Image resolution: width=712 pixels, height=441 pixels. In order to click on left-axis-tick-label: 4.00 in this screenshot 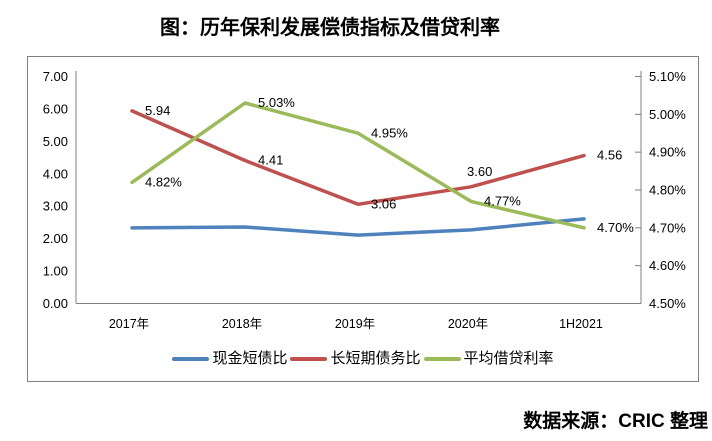, I will do `click(55, 173)`.